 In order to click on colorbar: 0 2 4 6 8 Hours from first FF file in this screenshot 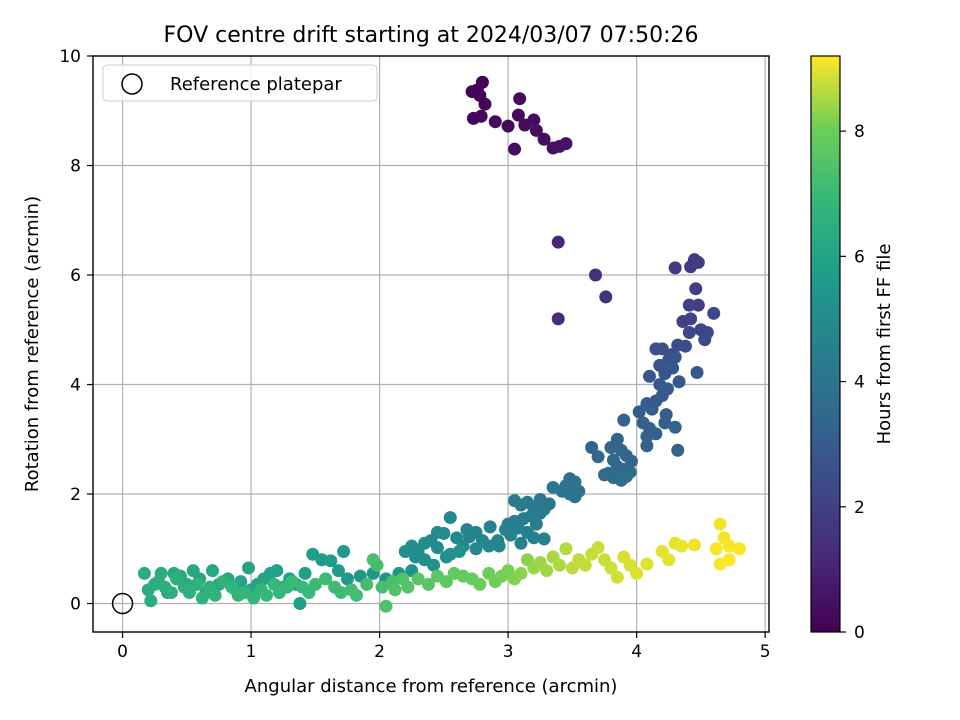, I will do `click(852, 349)`.